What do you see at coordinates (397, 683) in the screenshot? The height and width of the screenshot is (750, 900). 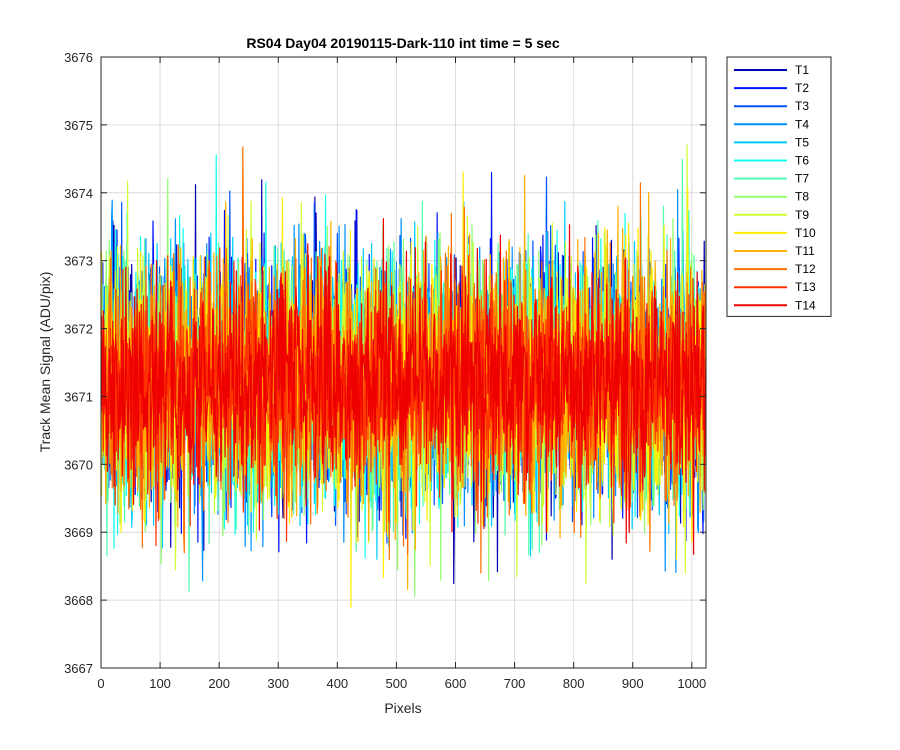 I see `x-tick-label: 500` at bounding box center [397, 683].